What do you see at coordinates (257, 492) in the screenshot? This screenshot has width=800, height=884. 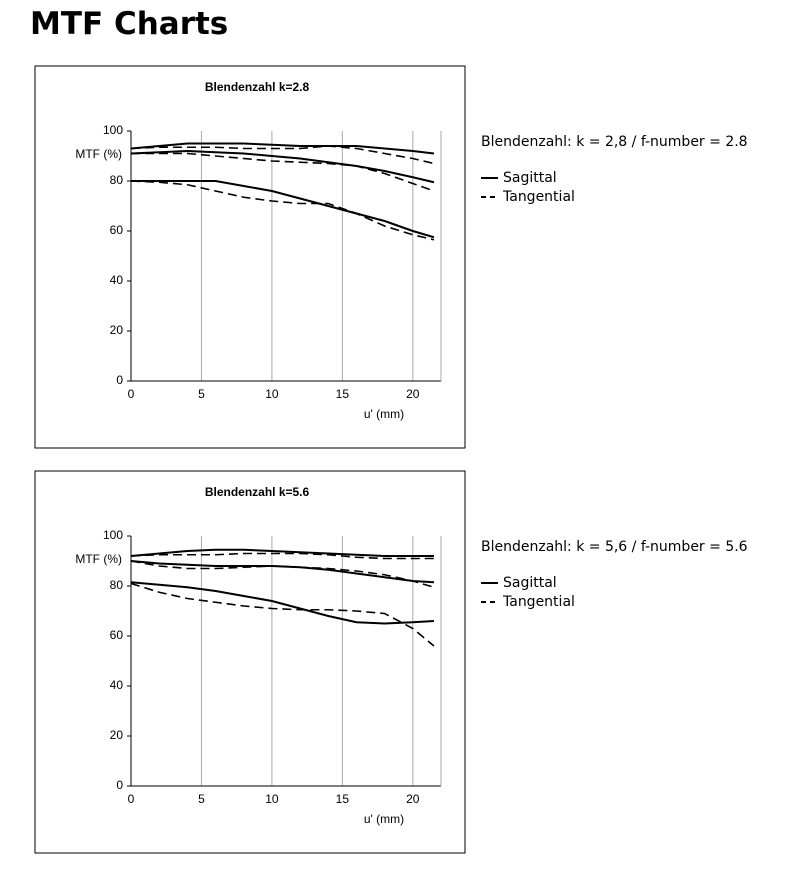 I see `chart-title: Blendenzahl k=5.6` at bounding box center [257, 492].